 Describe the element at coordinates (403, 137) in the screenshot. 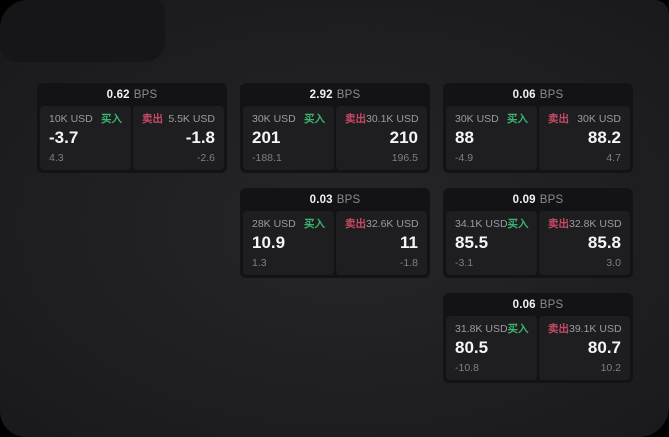

I see `sell-price: 210` at that location.